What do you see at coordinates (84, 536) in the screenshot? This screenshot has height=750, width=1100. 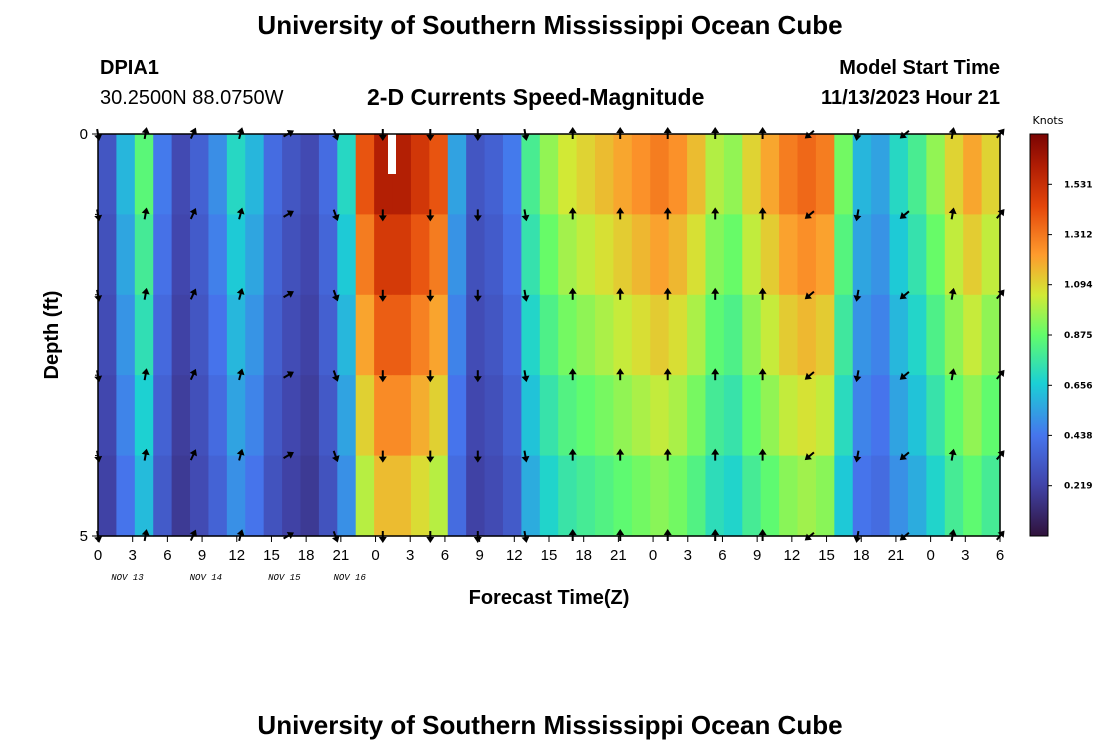 I see `y-tick-label: 5` at bounding box center [84, 536].